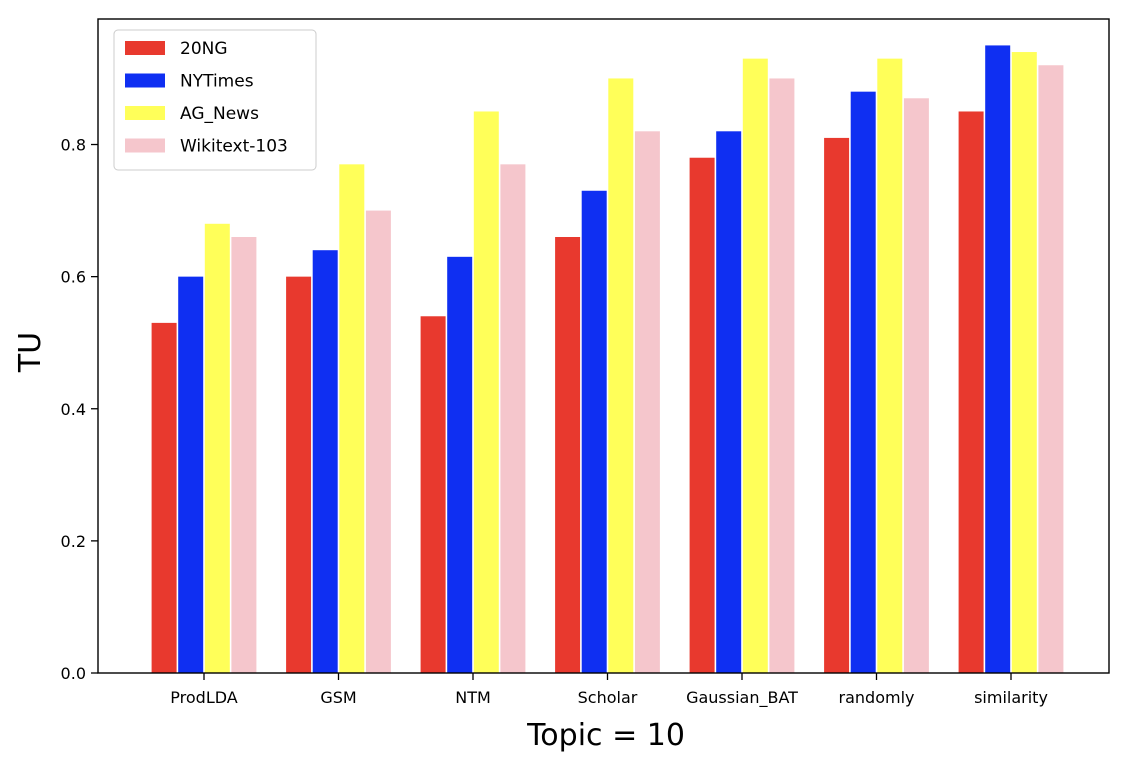  What do you see at coordinates (219, 114) in the screenshot?
I see `legend-label: AG_News` at bounding box center [219, 114].